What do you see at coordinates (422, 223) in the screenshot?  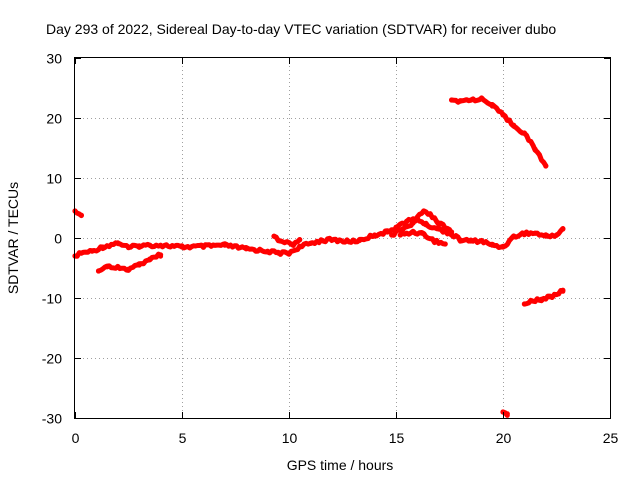 I see `series-upper-branch` at bounding box center [422, 223].